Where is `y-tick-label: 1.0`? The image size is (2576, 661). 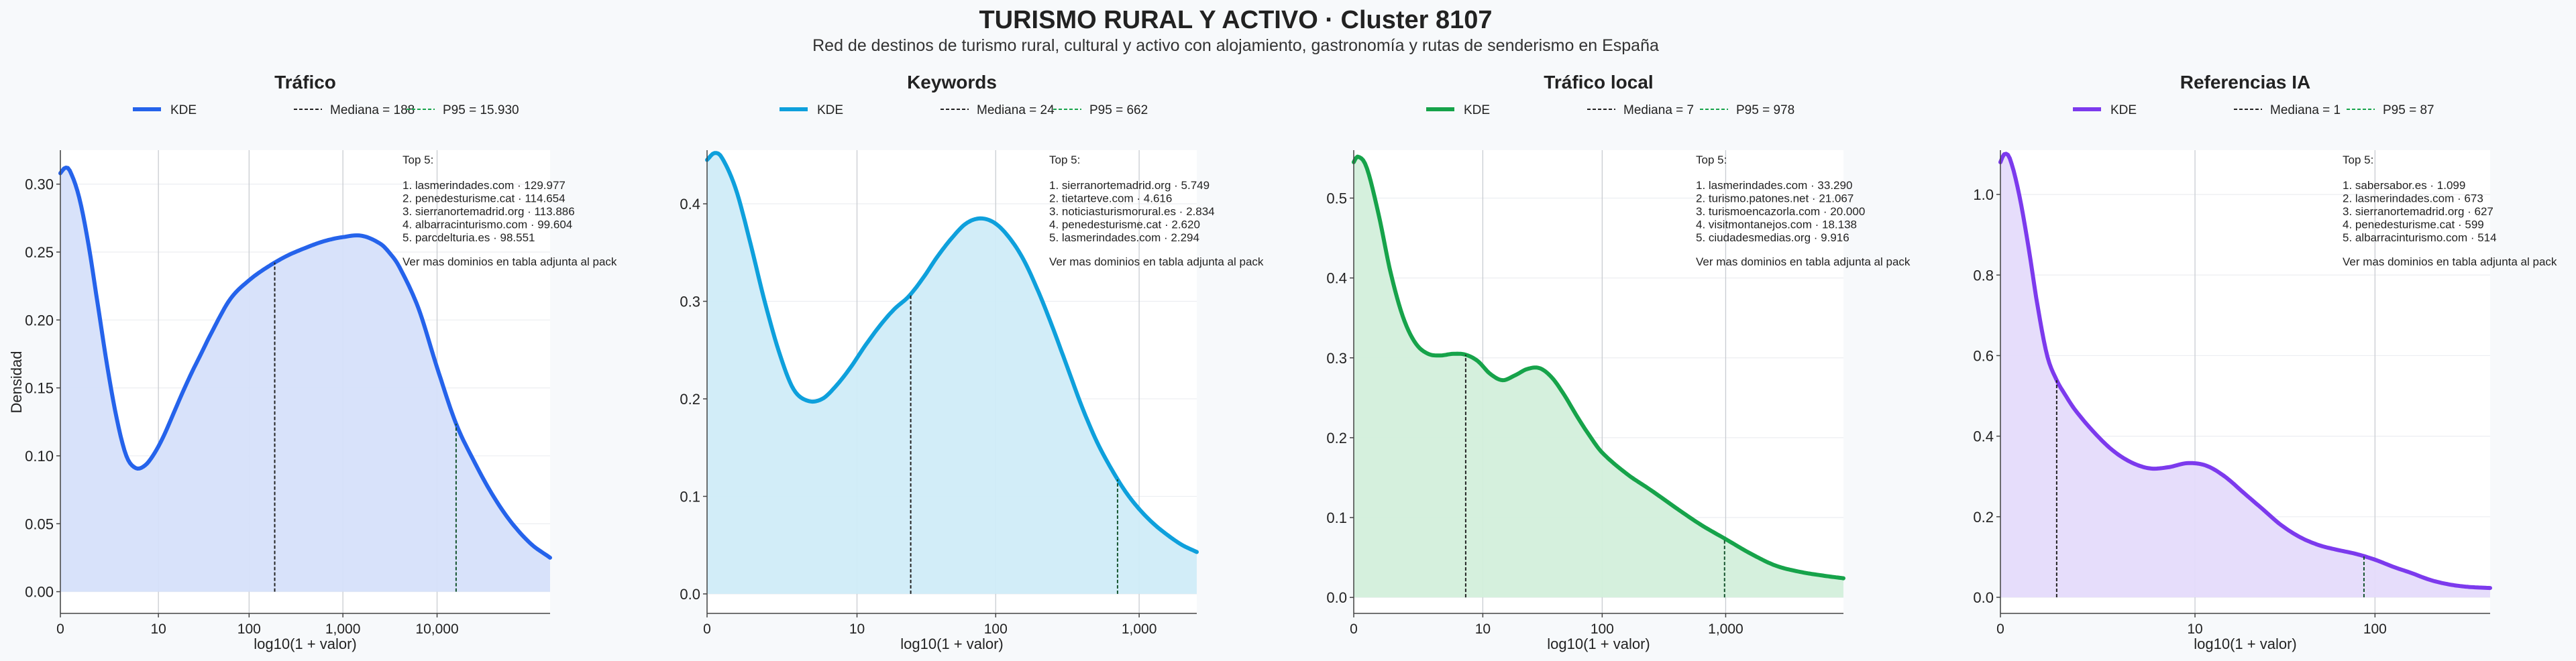
y-tick-label: 1.0 is located at coordinates (1983, 194).